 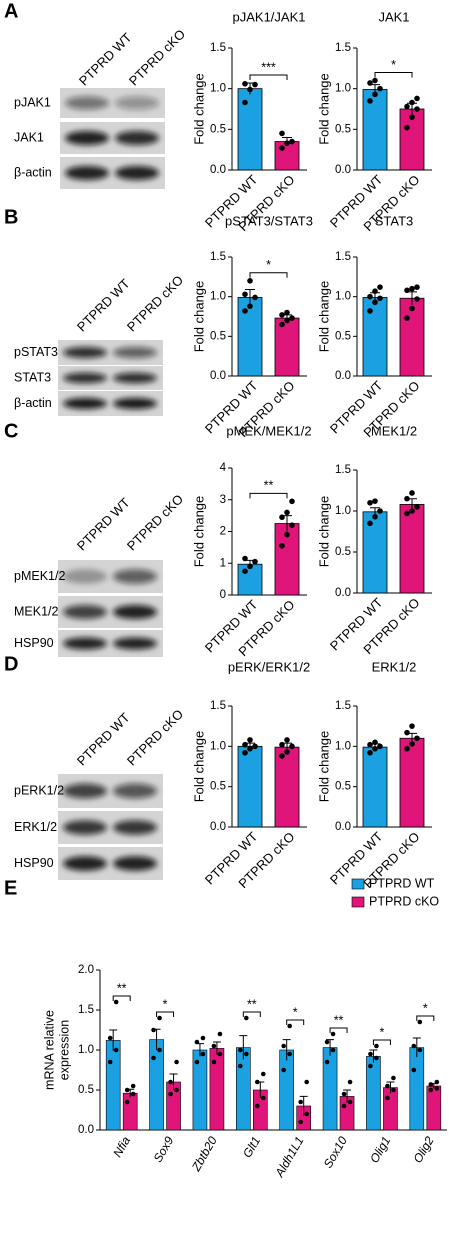 What do you see at coordinates (155, 737) in the screenshot?
I see `lane-label: PTPRD cKO` at bounding box center [155, 737].